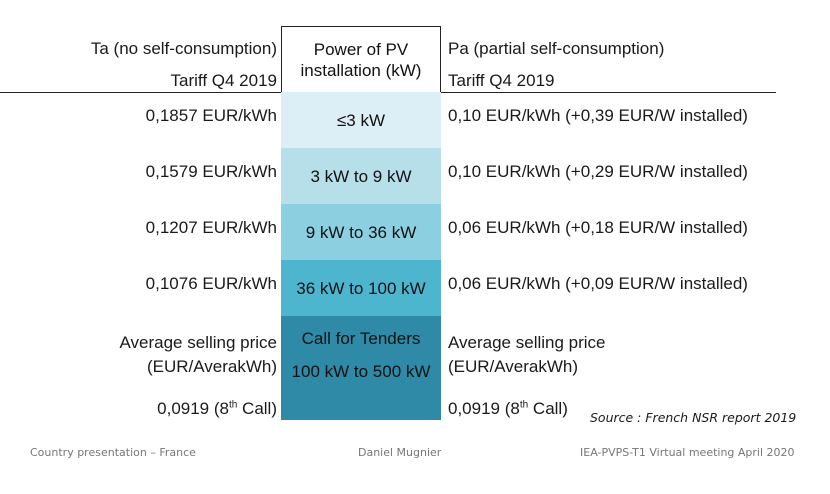 This screenshot has width=830, height=494. What do you see at coordinates (400, 452) in the screenshot?
I see `footer-author: Daniel Mugnier` at bounding box center [400, 452].